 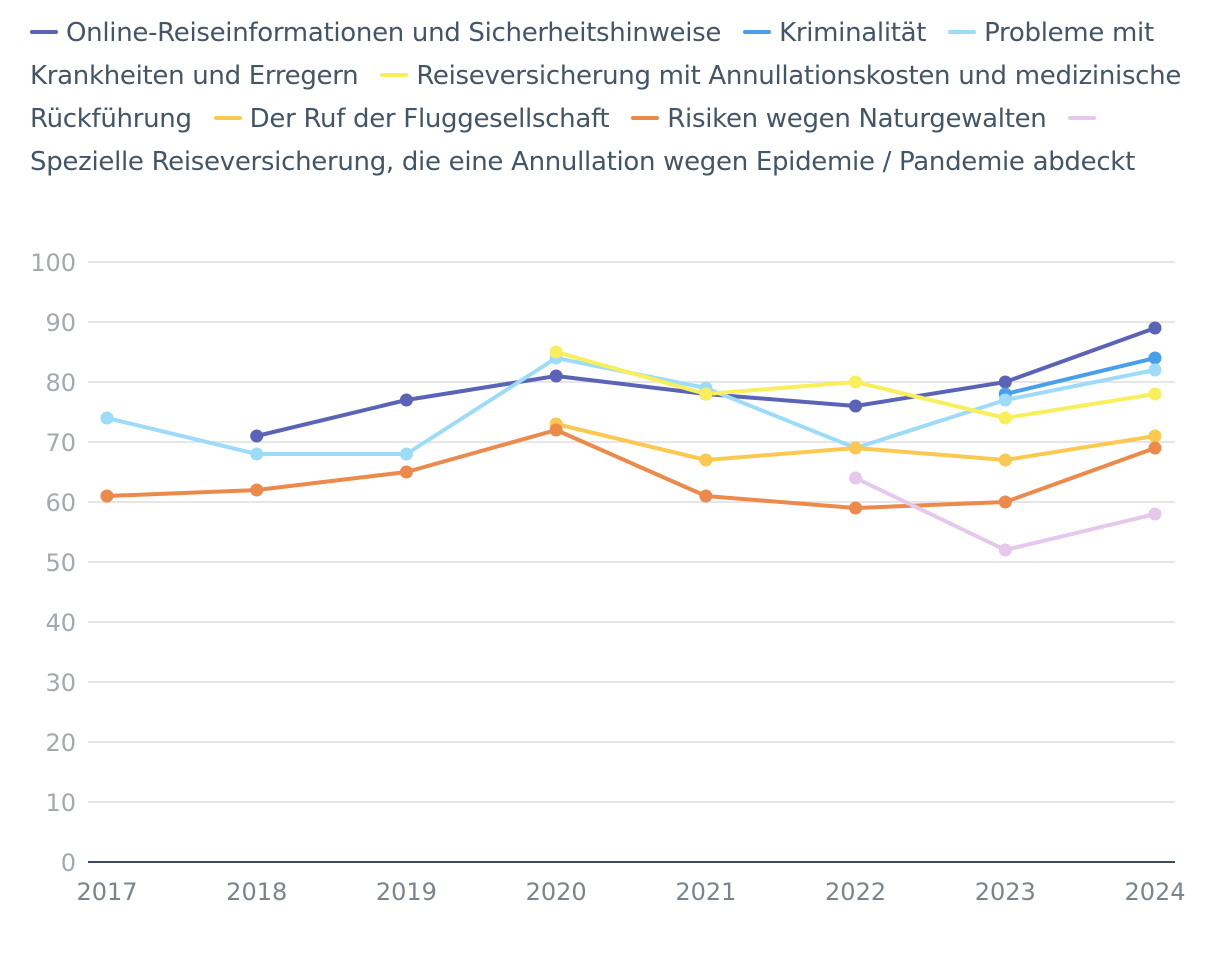 What do you see at coordinates (60, 743) in the screenshot?
I see `y-tick-label: 20` at bounding box center [60, 743].